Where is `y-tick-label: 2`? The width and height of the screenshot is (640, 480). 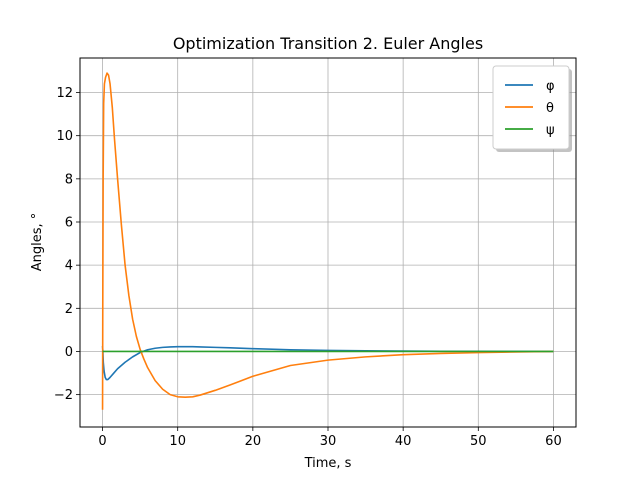 y-tick-label: 2 is located at coordinates (69, 309).